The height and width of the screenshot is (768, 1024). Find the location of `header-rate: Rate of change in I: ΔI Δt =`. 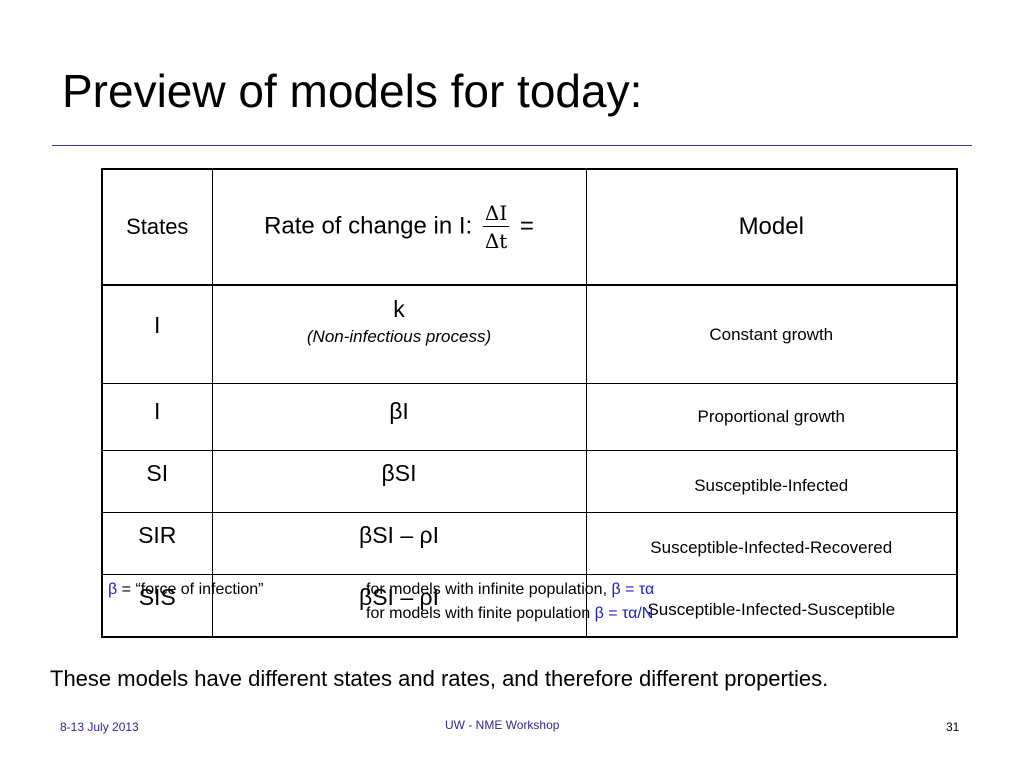

header-rate: Rate of change in I: ΔI Δt = is located at coordinates (399, 227).